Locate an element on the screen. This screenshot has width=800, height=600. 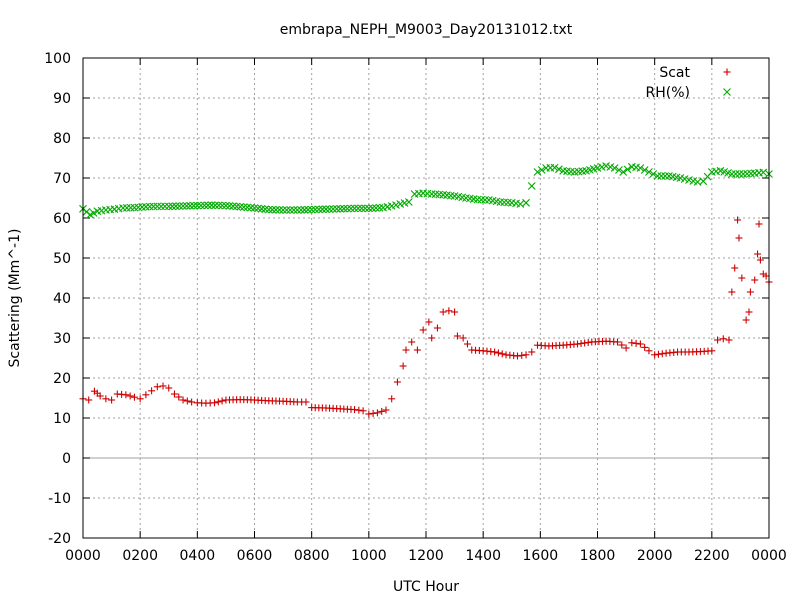
x-tick-label: 0800 is located at coordinates (312, 556).